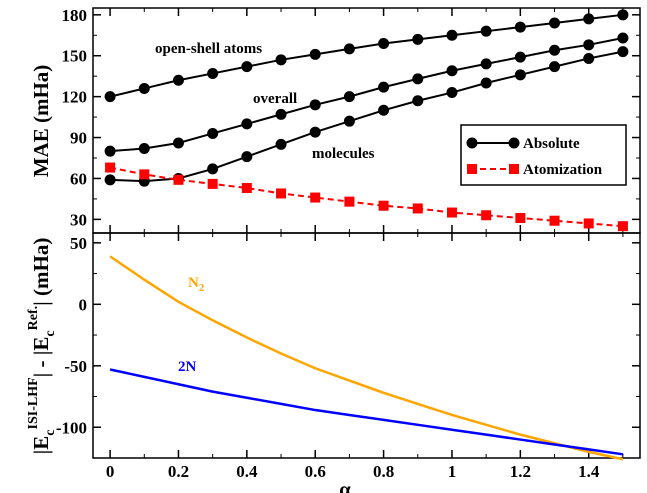 The image size is (647, 493). What do you see at coordinates (78, 219) in the screenshot?
I see `top-y-tick-label: 30` at bounding box center [78, 219].